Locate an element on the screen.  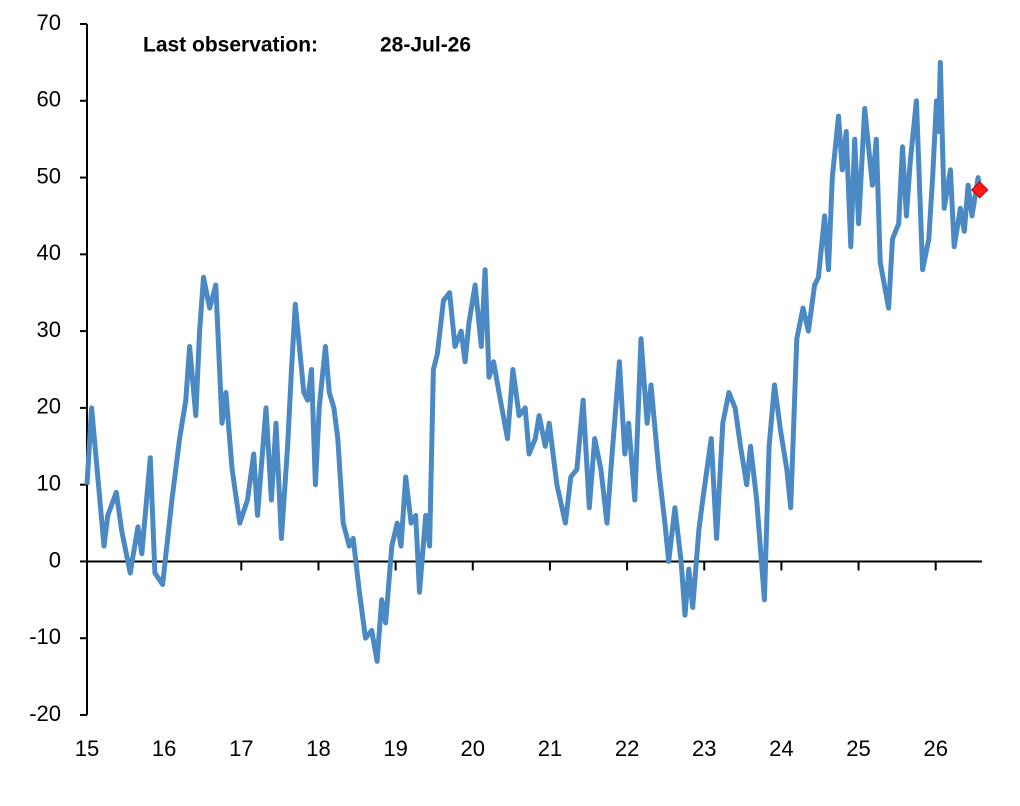
y-tick-label: 10 is located at coordinates (49, 482).